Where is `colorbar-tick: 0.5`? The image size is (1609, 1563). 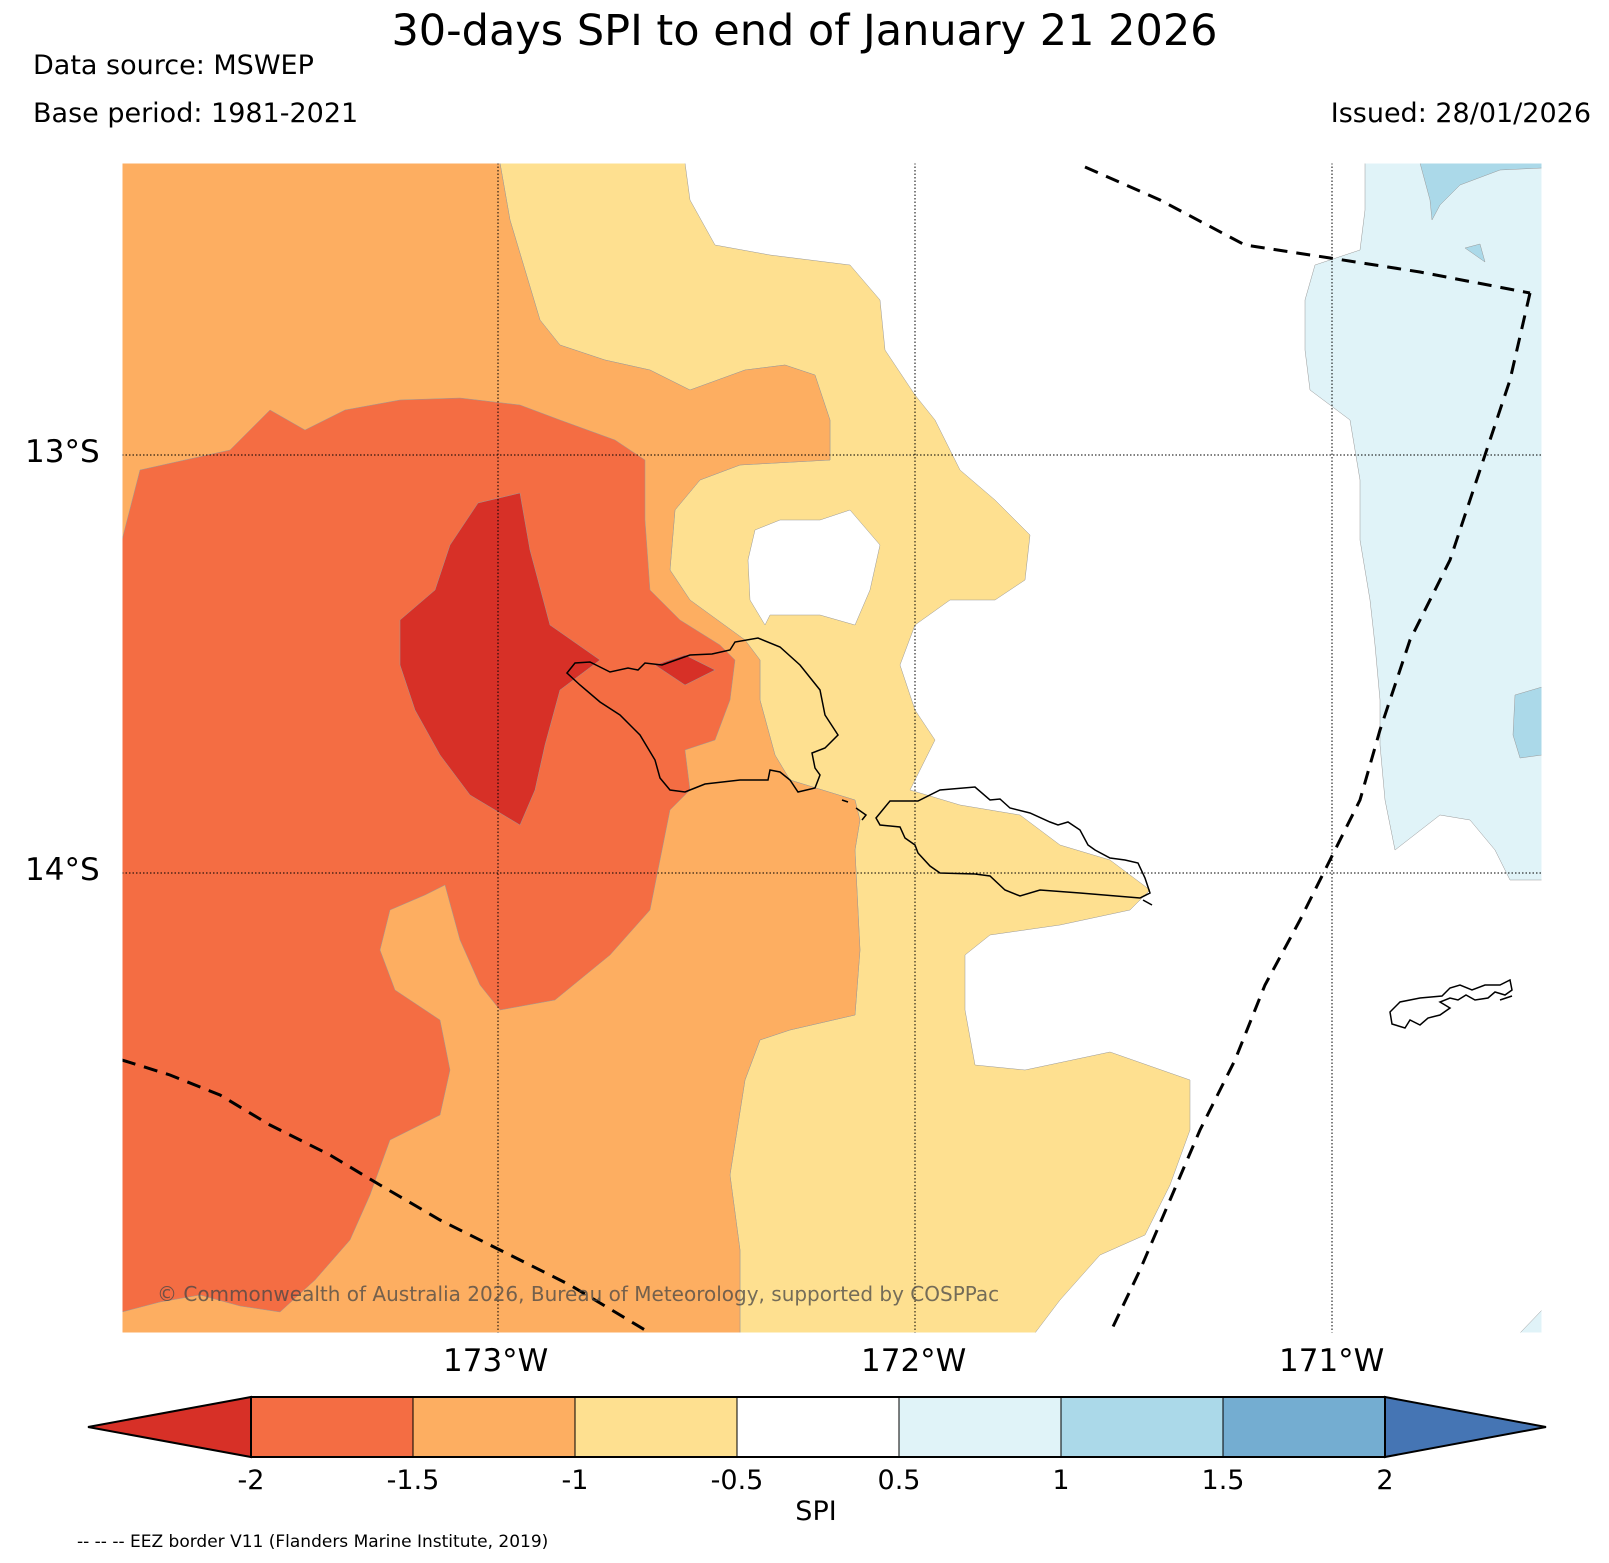
colorbar-tick: 0.5 is located at coordinates (899, 1480).